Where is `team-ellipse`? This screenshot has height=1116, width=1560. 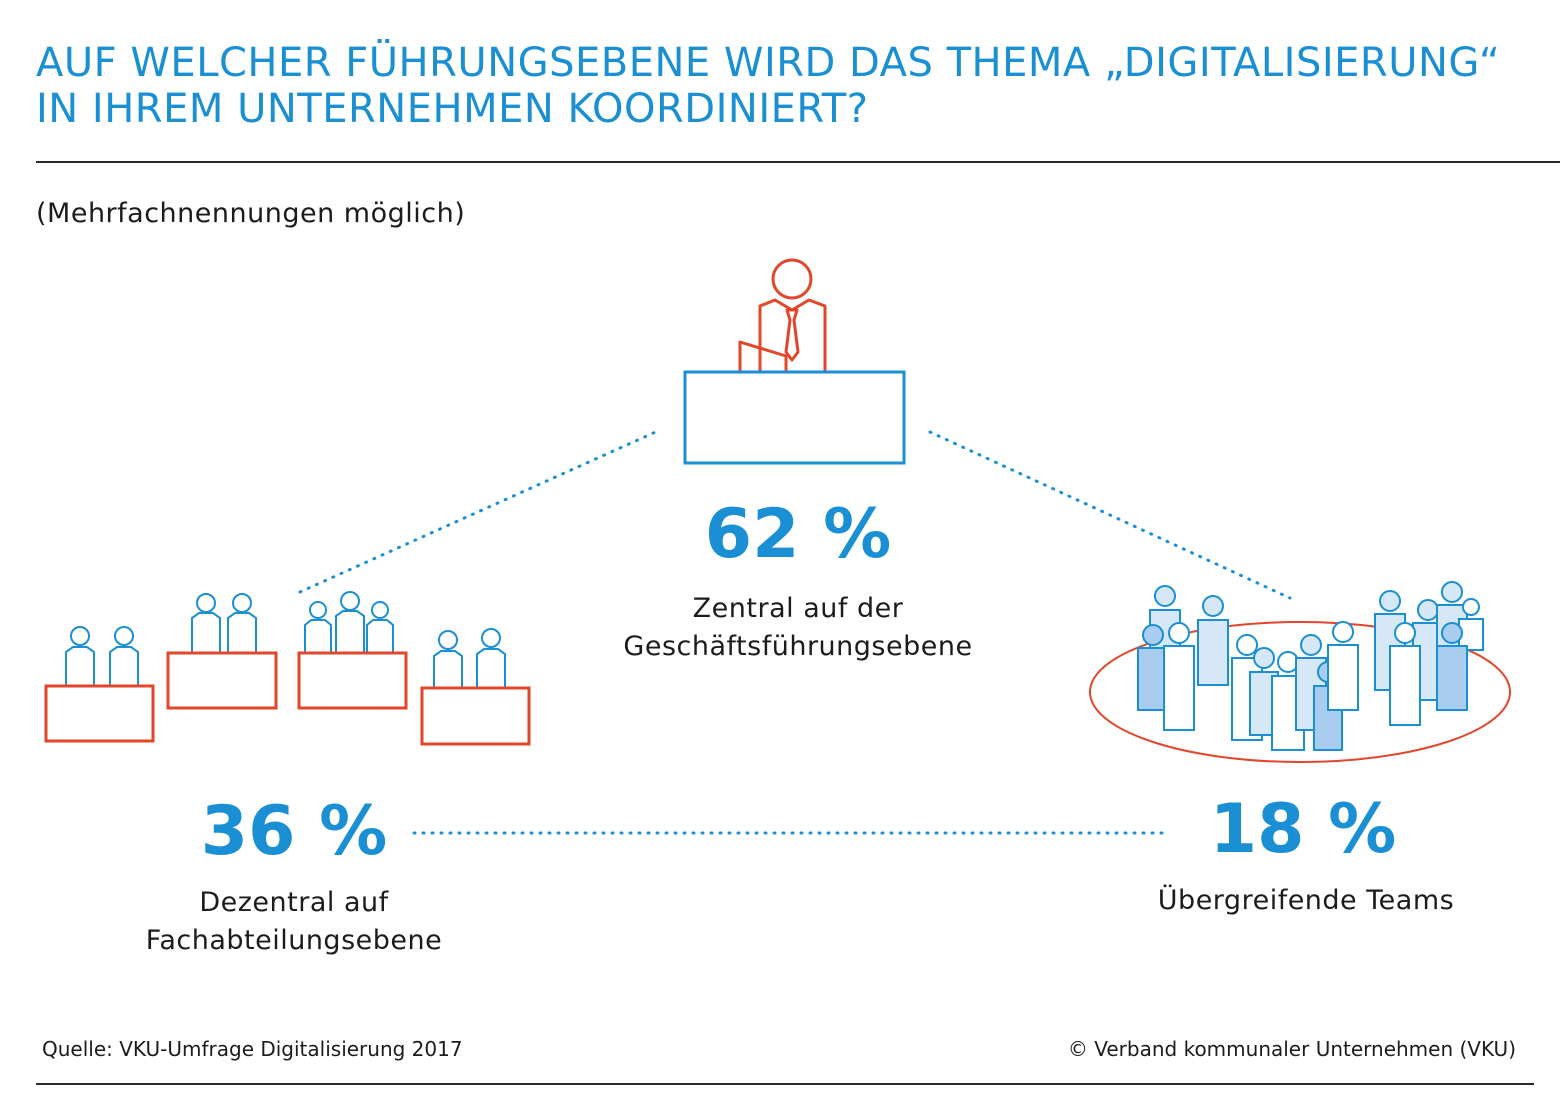
team-ellipse is located at coordinates (1300, 692).